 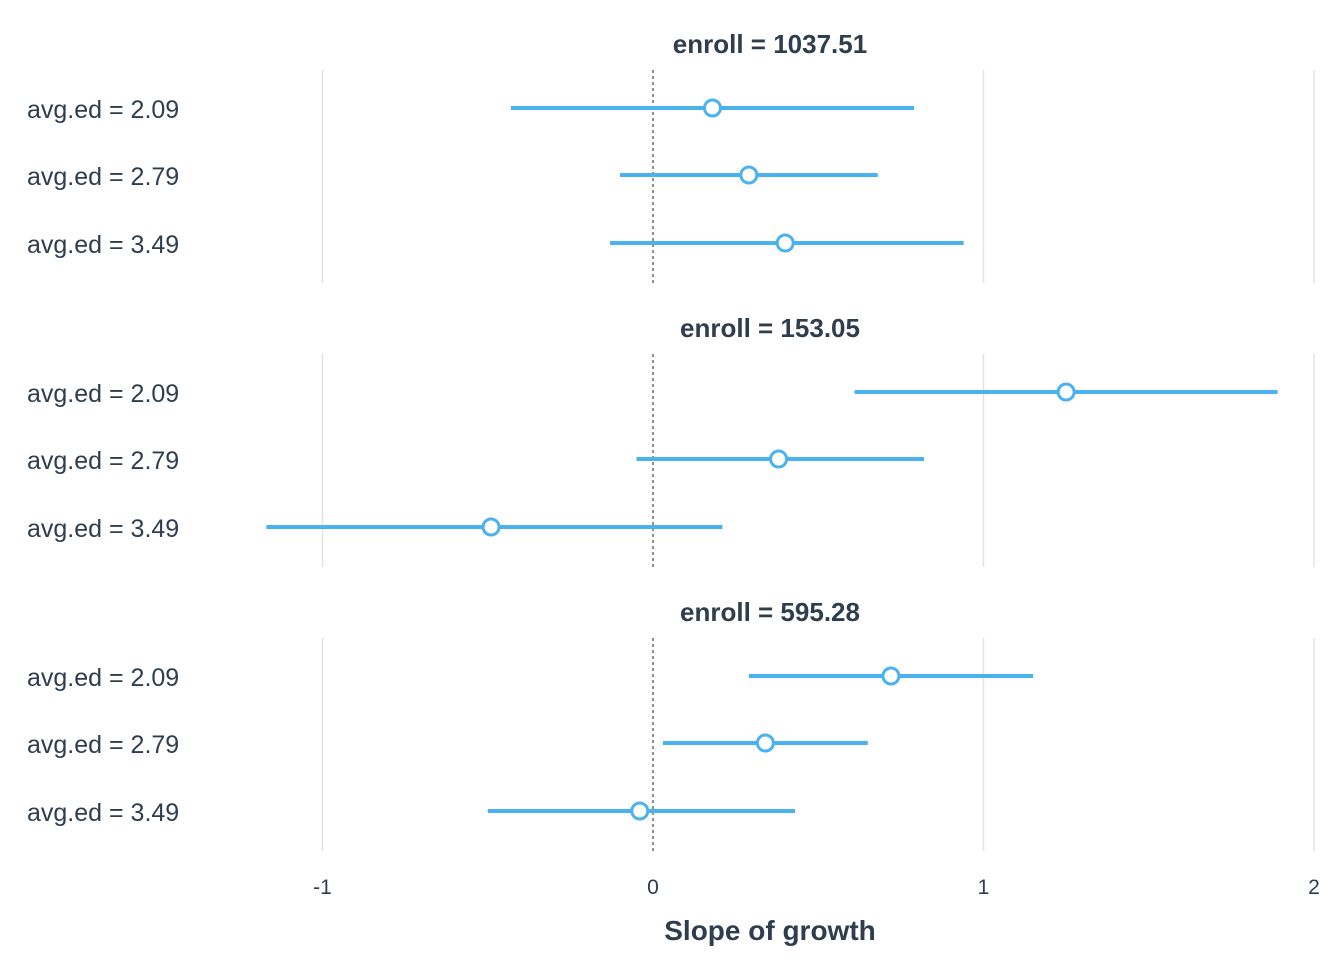 I want to click on x-tick-label: -1, so click(x=322, y=887).